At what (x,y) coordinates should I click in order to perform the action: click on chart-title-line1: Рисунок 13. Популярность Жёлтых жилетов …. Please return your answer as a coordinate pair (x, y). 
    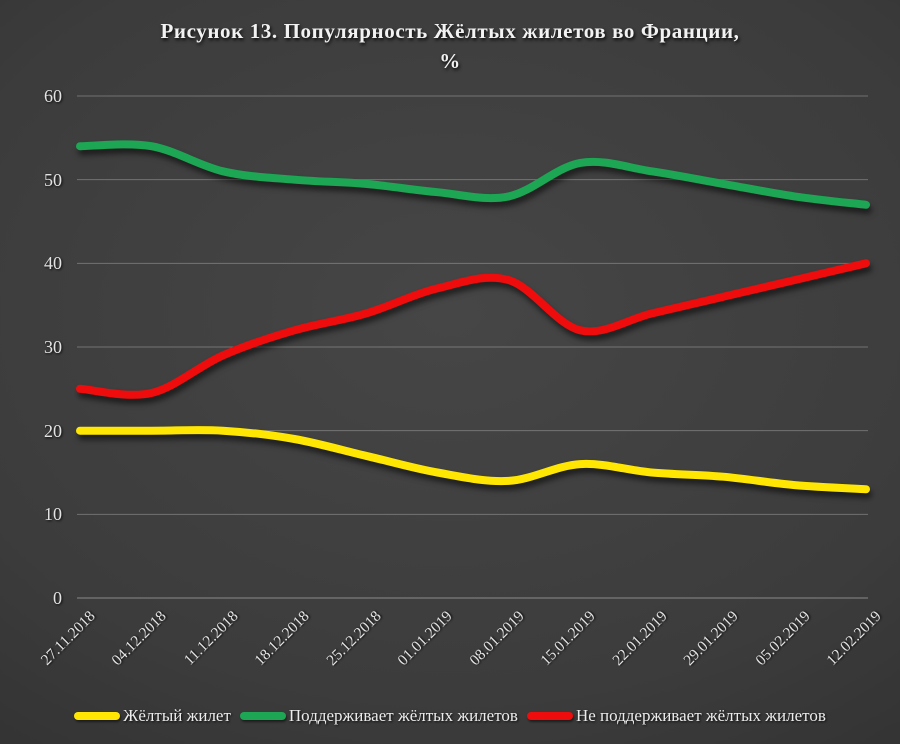
    Looking at the image, I should click on (450, 31).